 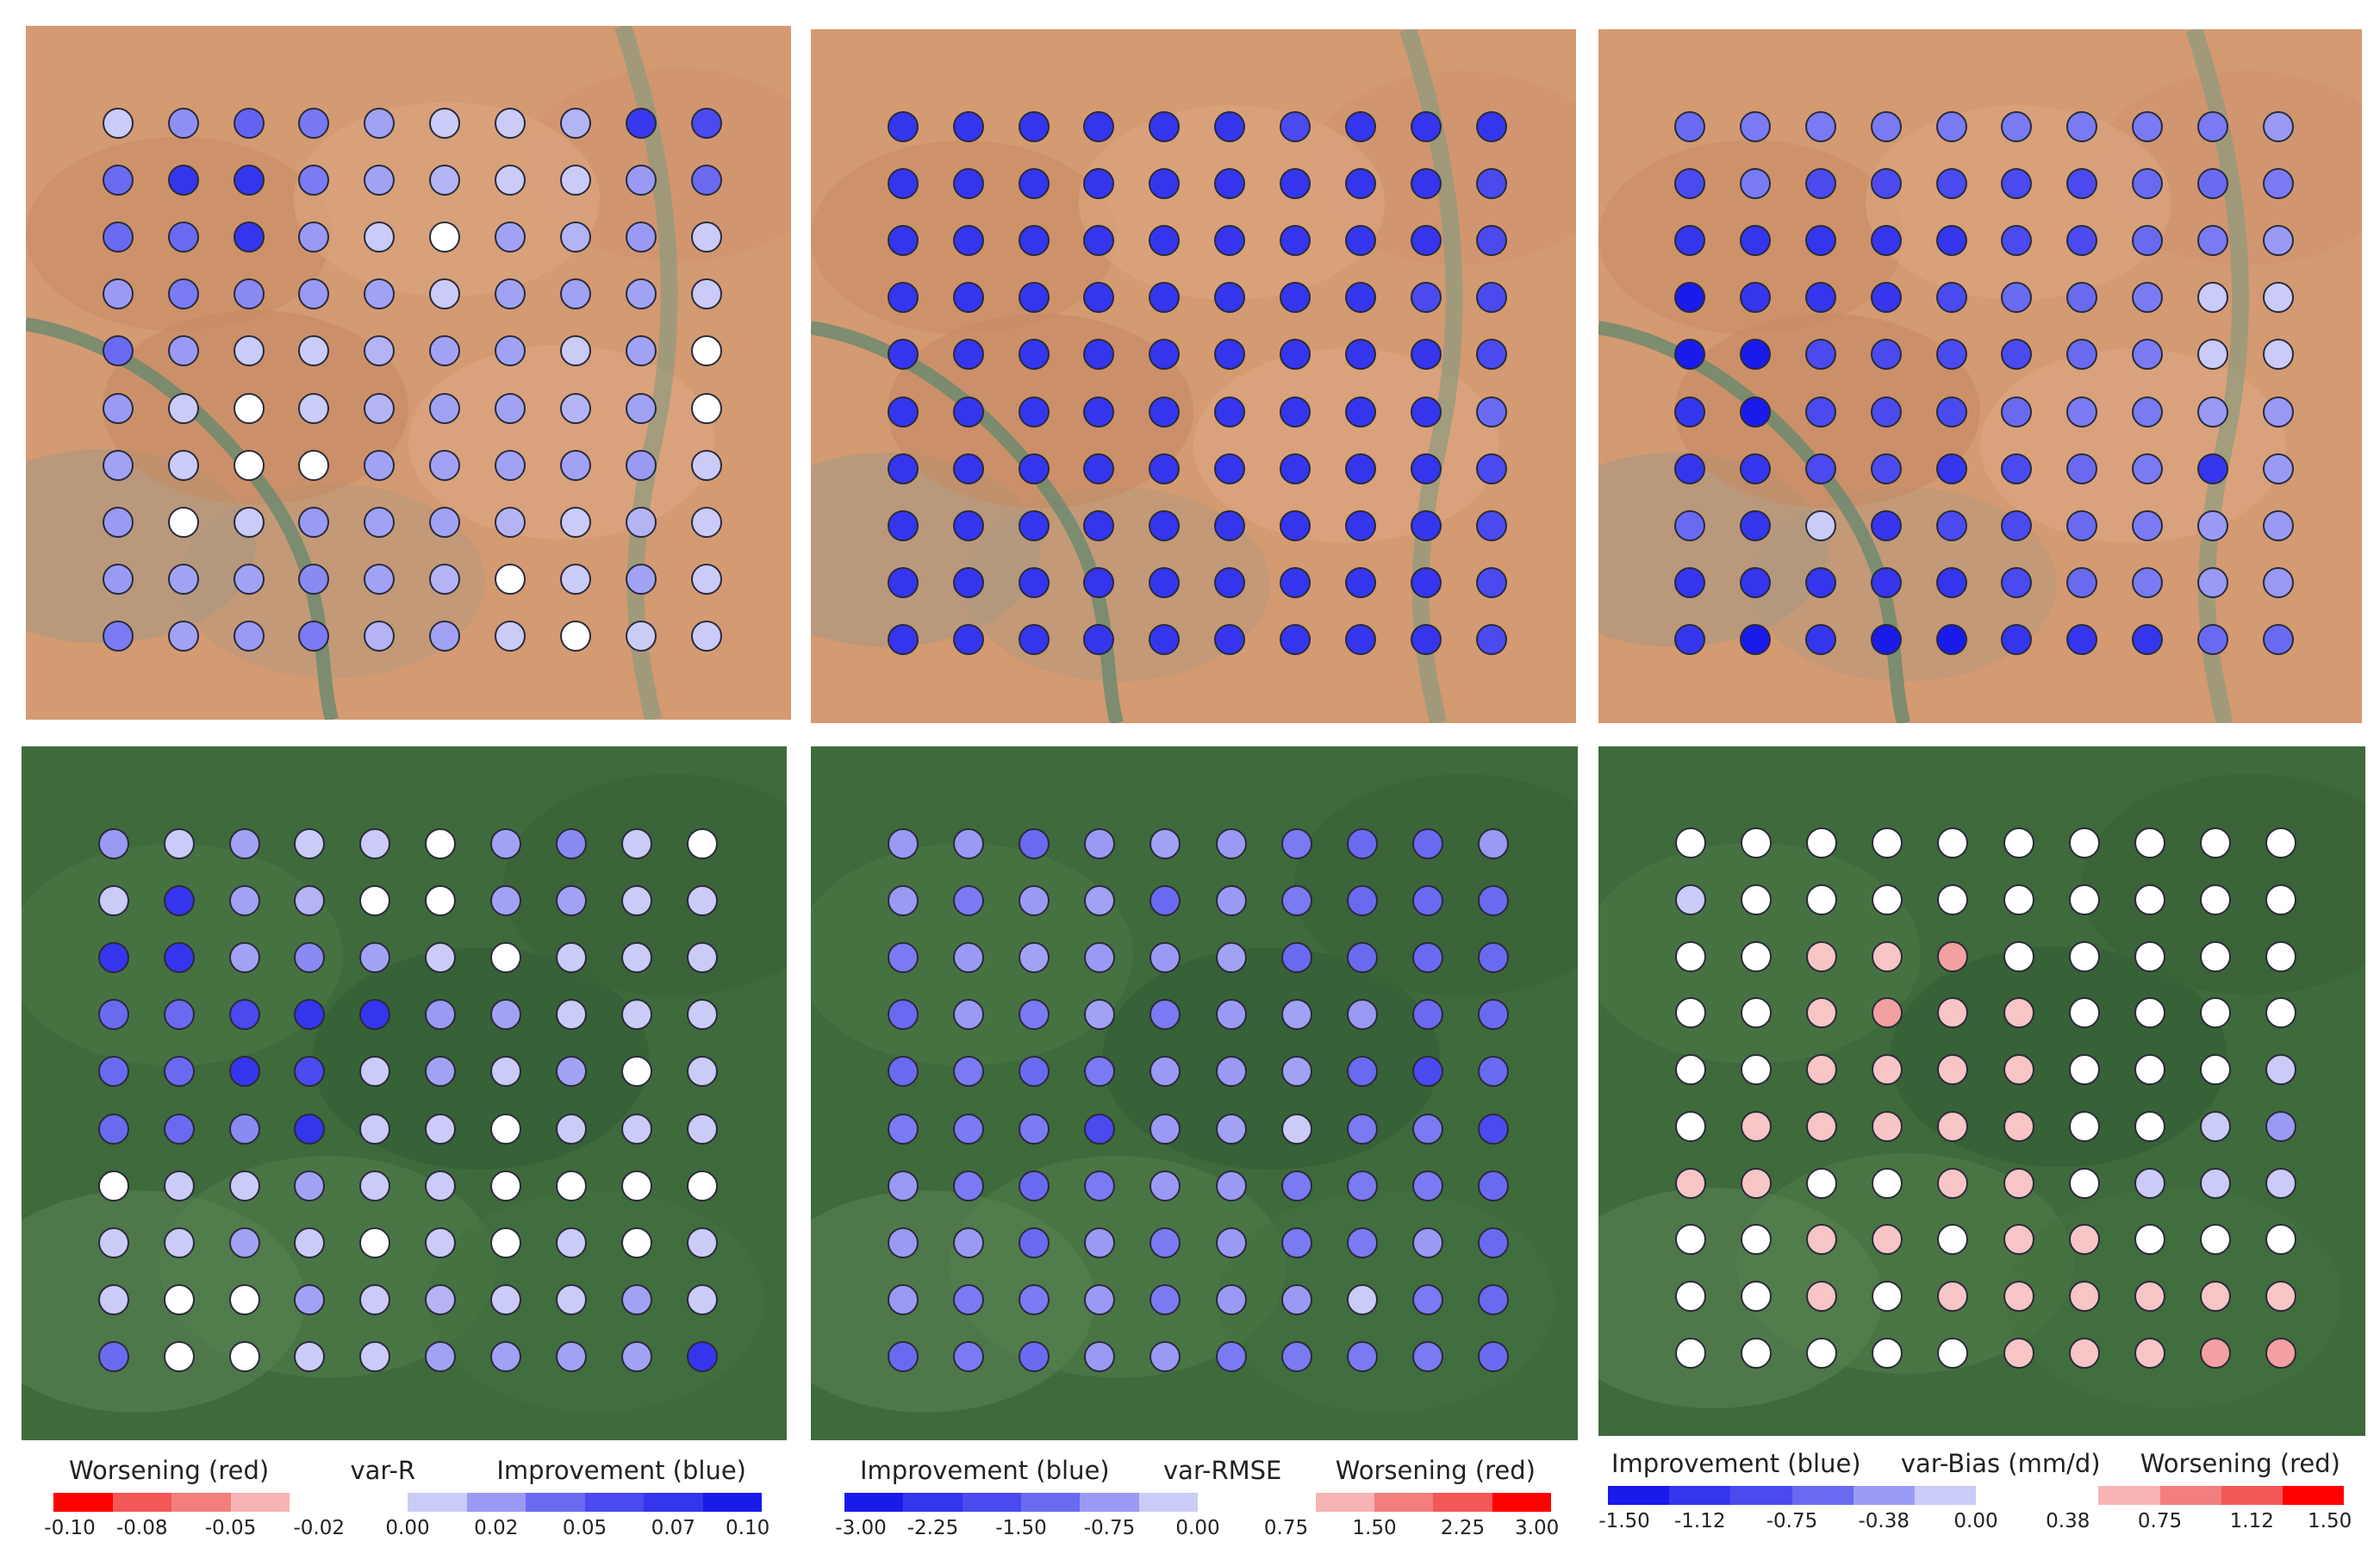 I want to click on colorbar-tick-label: 0.75, so click(x=2160, y=1521).